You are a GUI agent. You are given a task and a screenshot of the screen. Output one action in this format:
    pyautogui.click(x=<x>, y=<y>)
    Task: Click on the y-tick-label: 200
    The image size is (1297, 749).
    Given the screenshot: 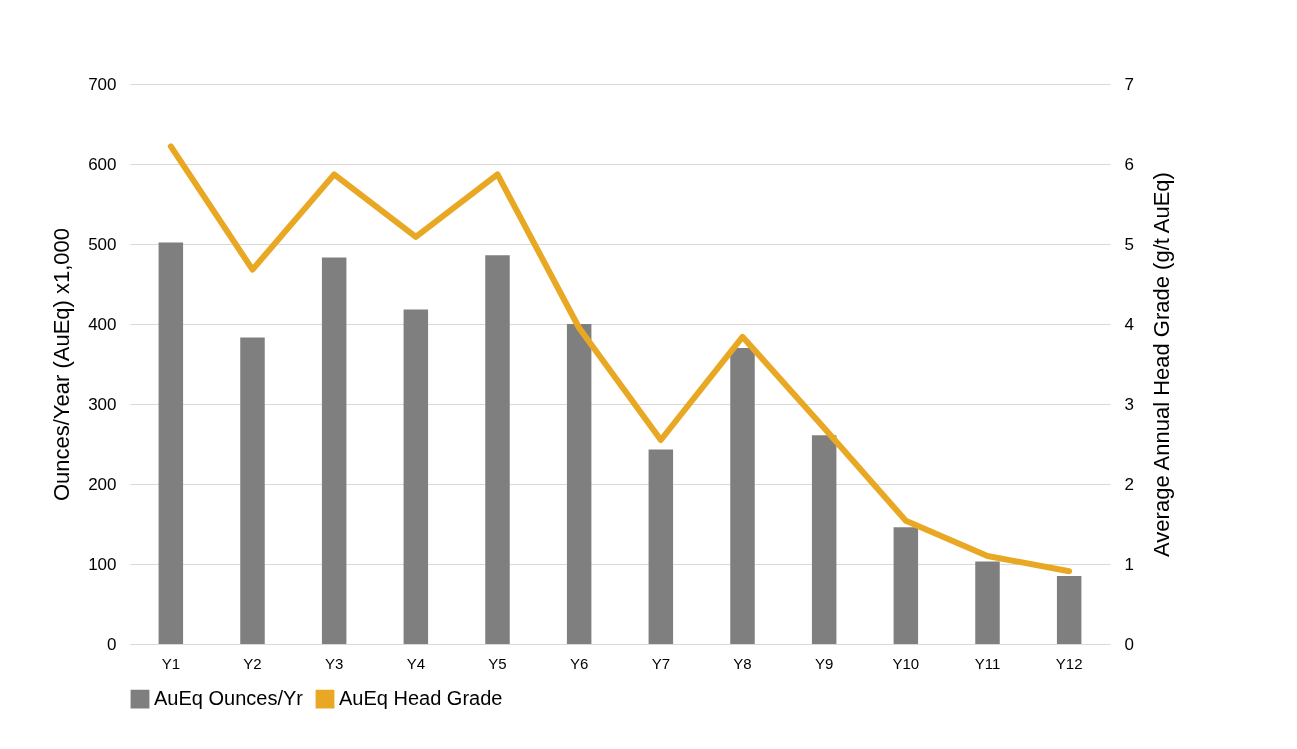 What is the action you would take?
    pyautogui.click(x=102, y=484)
    